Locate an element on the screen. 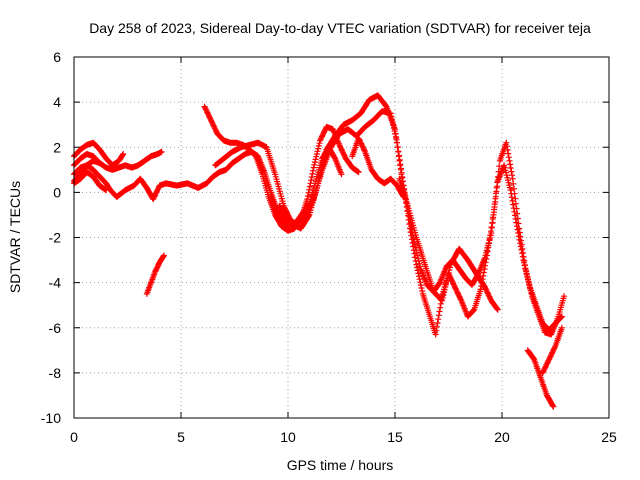 This screenshot has width=640, height=480. series-k is located at coordinates (540, 378).